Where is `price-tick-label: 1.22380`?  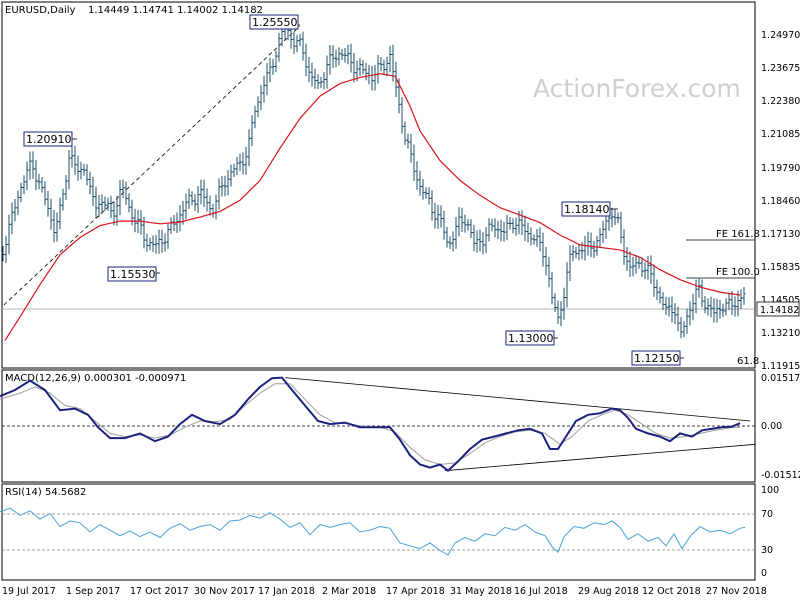 price-tick-label: 1.22380 is located at coordinates (780, 101).